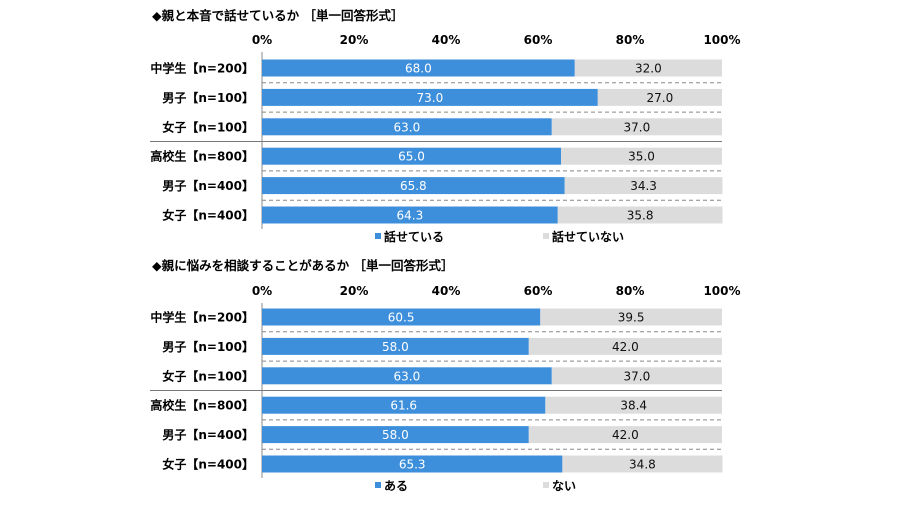  What do you see at coordinates (277, 15) in the screenshot?
I see `chart-title: ◆親と本音で話せているか ［単一回答形式］` at bounding box center [277, 15].